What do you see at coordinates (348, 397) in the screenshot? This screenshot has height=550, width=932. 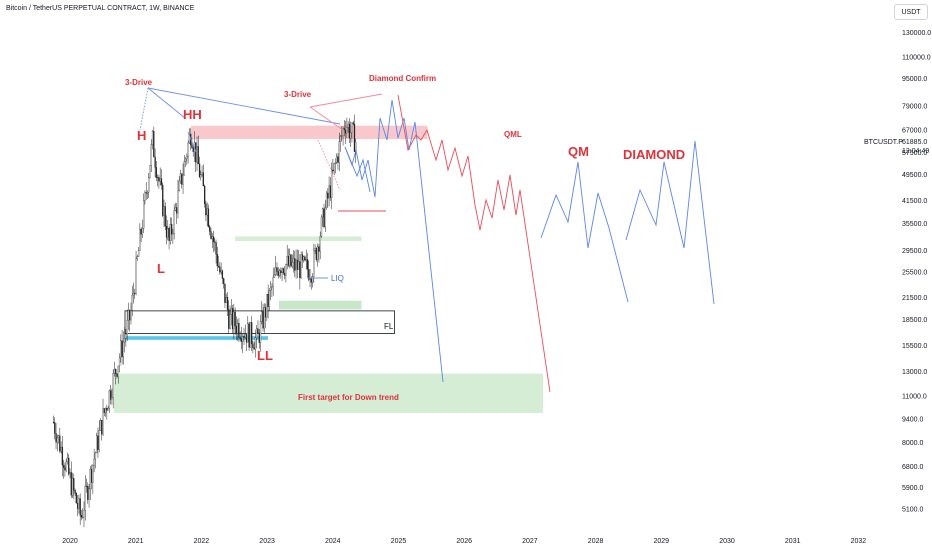 I see `first-target-label: First target for Down trend` at bounding box center [348, 397].